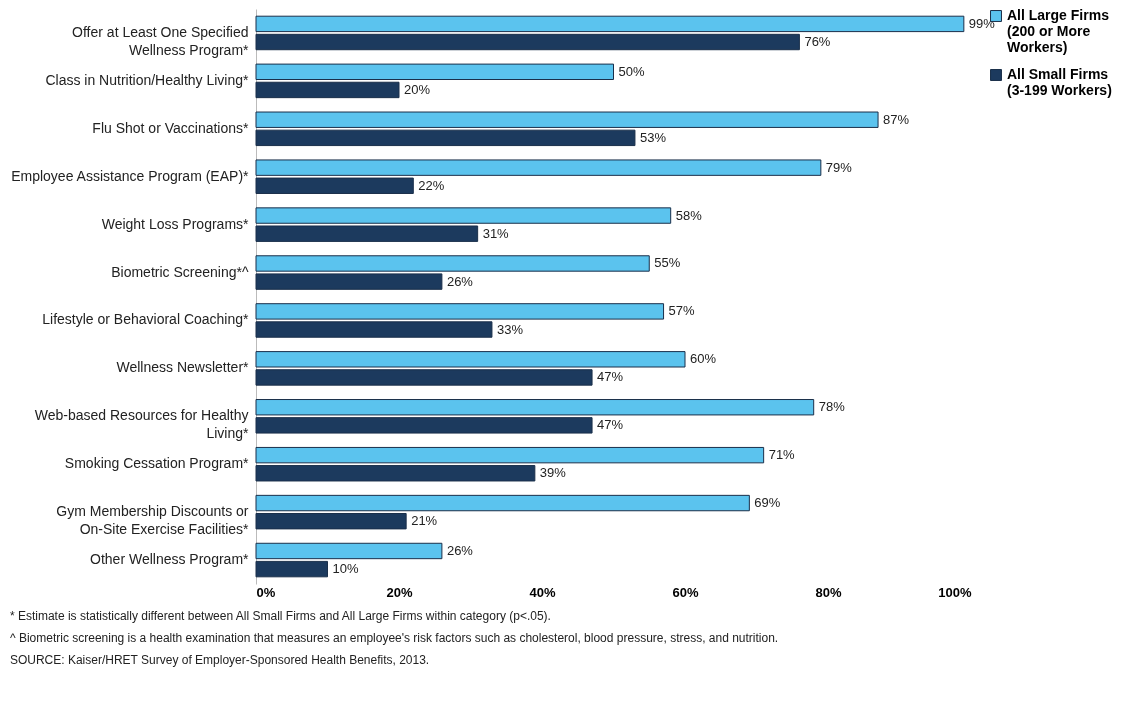 The height and width of the screenshot is (728, 1147). Describe the element at coordinates (431, 185) in the screenshot. I see `data-label: 22%` at that location.